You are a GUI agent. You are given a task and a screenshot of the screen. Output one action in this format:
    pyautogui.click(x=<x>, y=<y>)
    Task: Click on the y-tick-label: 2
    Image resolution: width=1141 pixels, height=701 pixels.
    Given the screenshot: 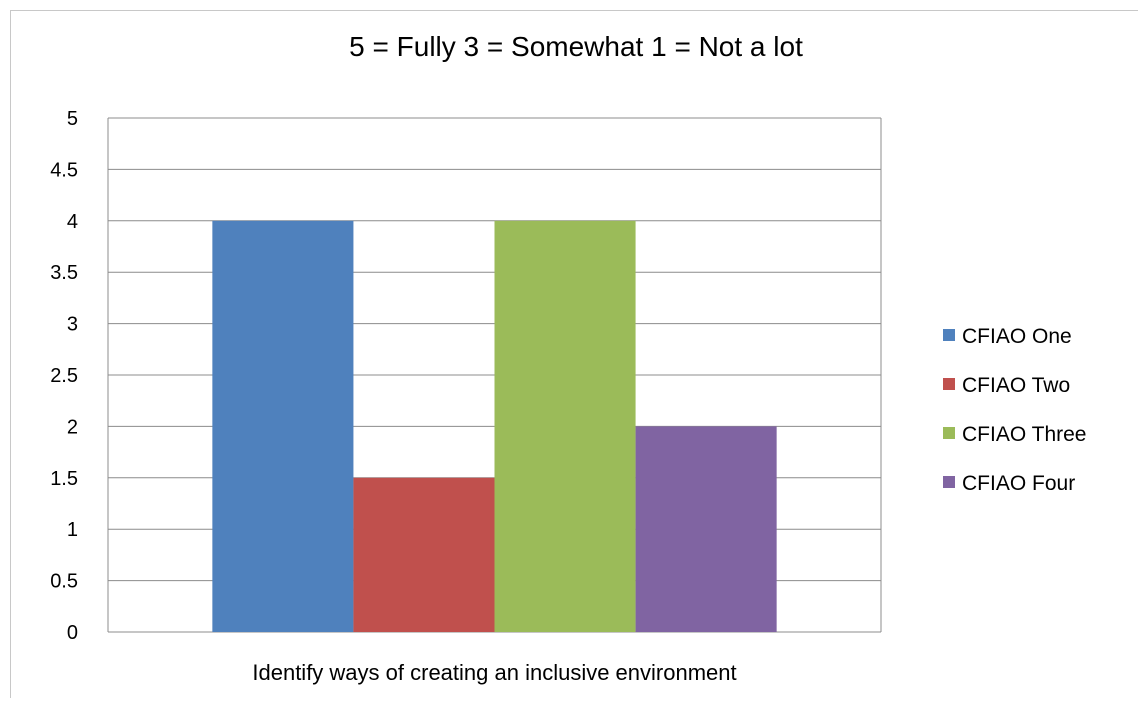 What is the action you would take?
    pyautogui.click(x=72, y=427)
    